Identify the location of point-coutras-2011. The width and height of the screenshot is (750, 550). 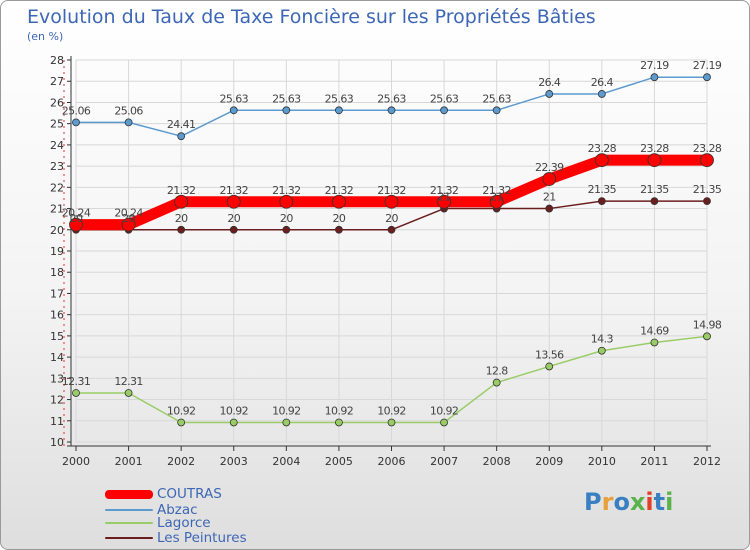
(654, 160).